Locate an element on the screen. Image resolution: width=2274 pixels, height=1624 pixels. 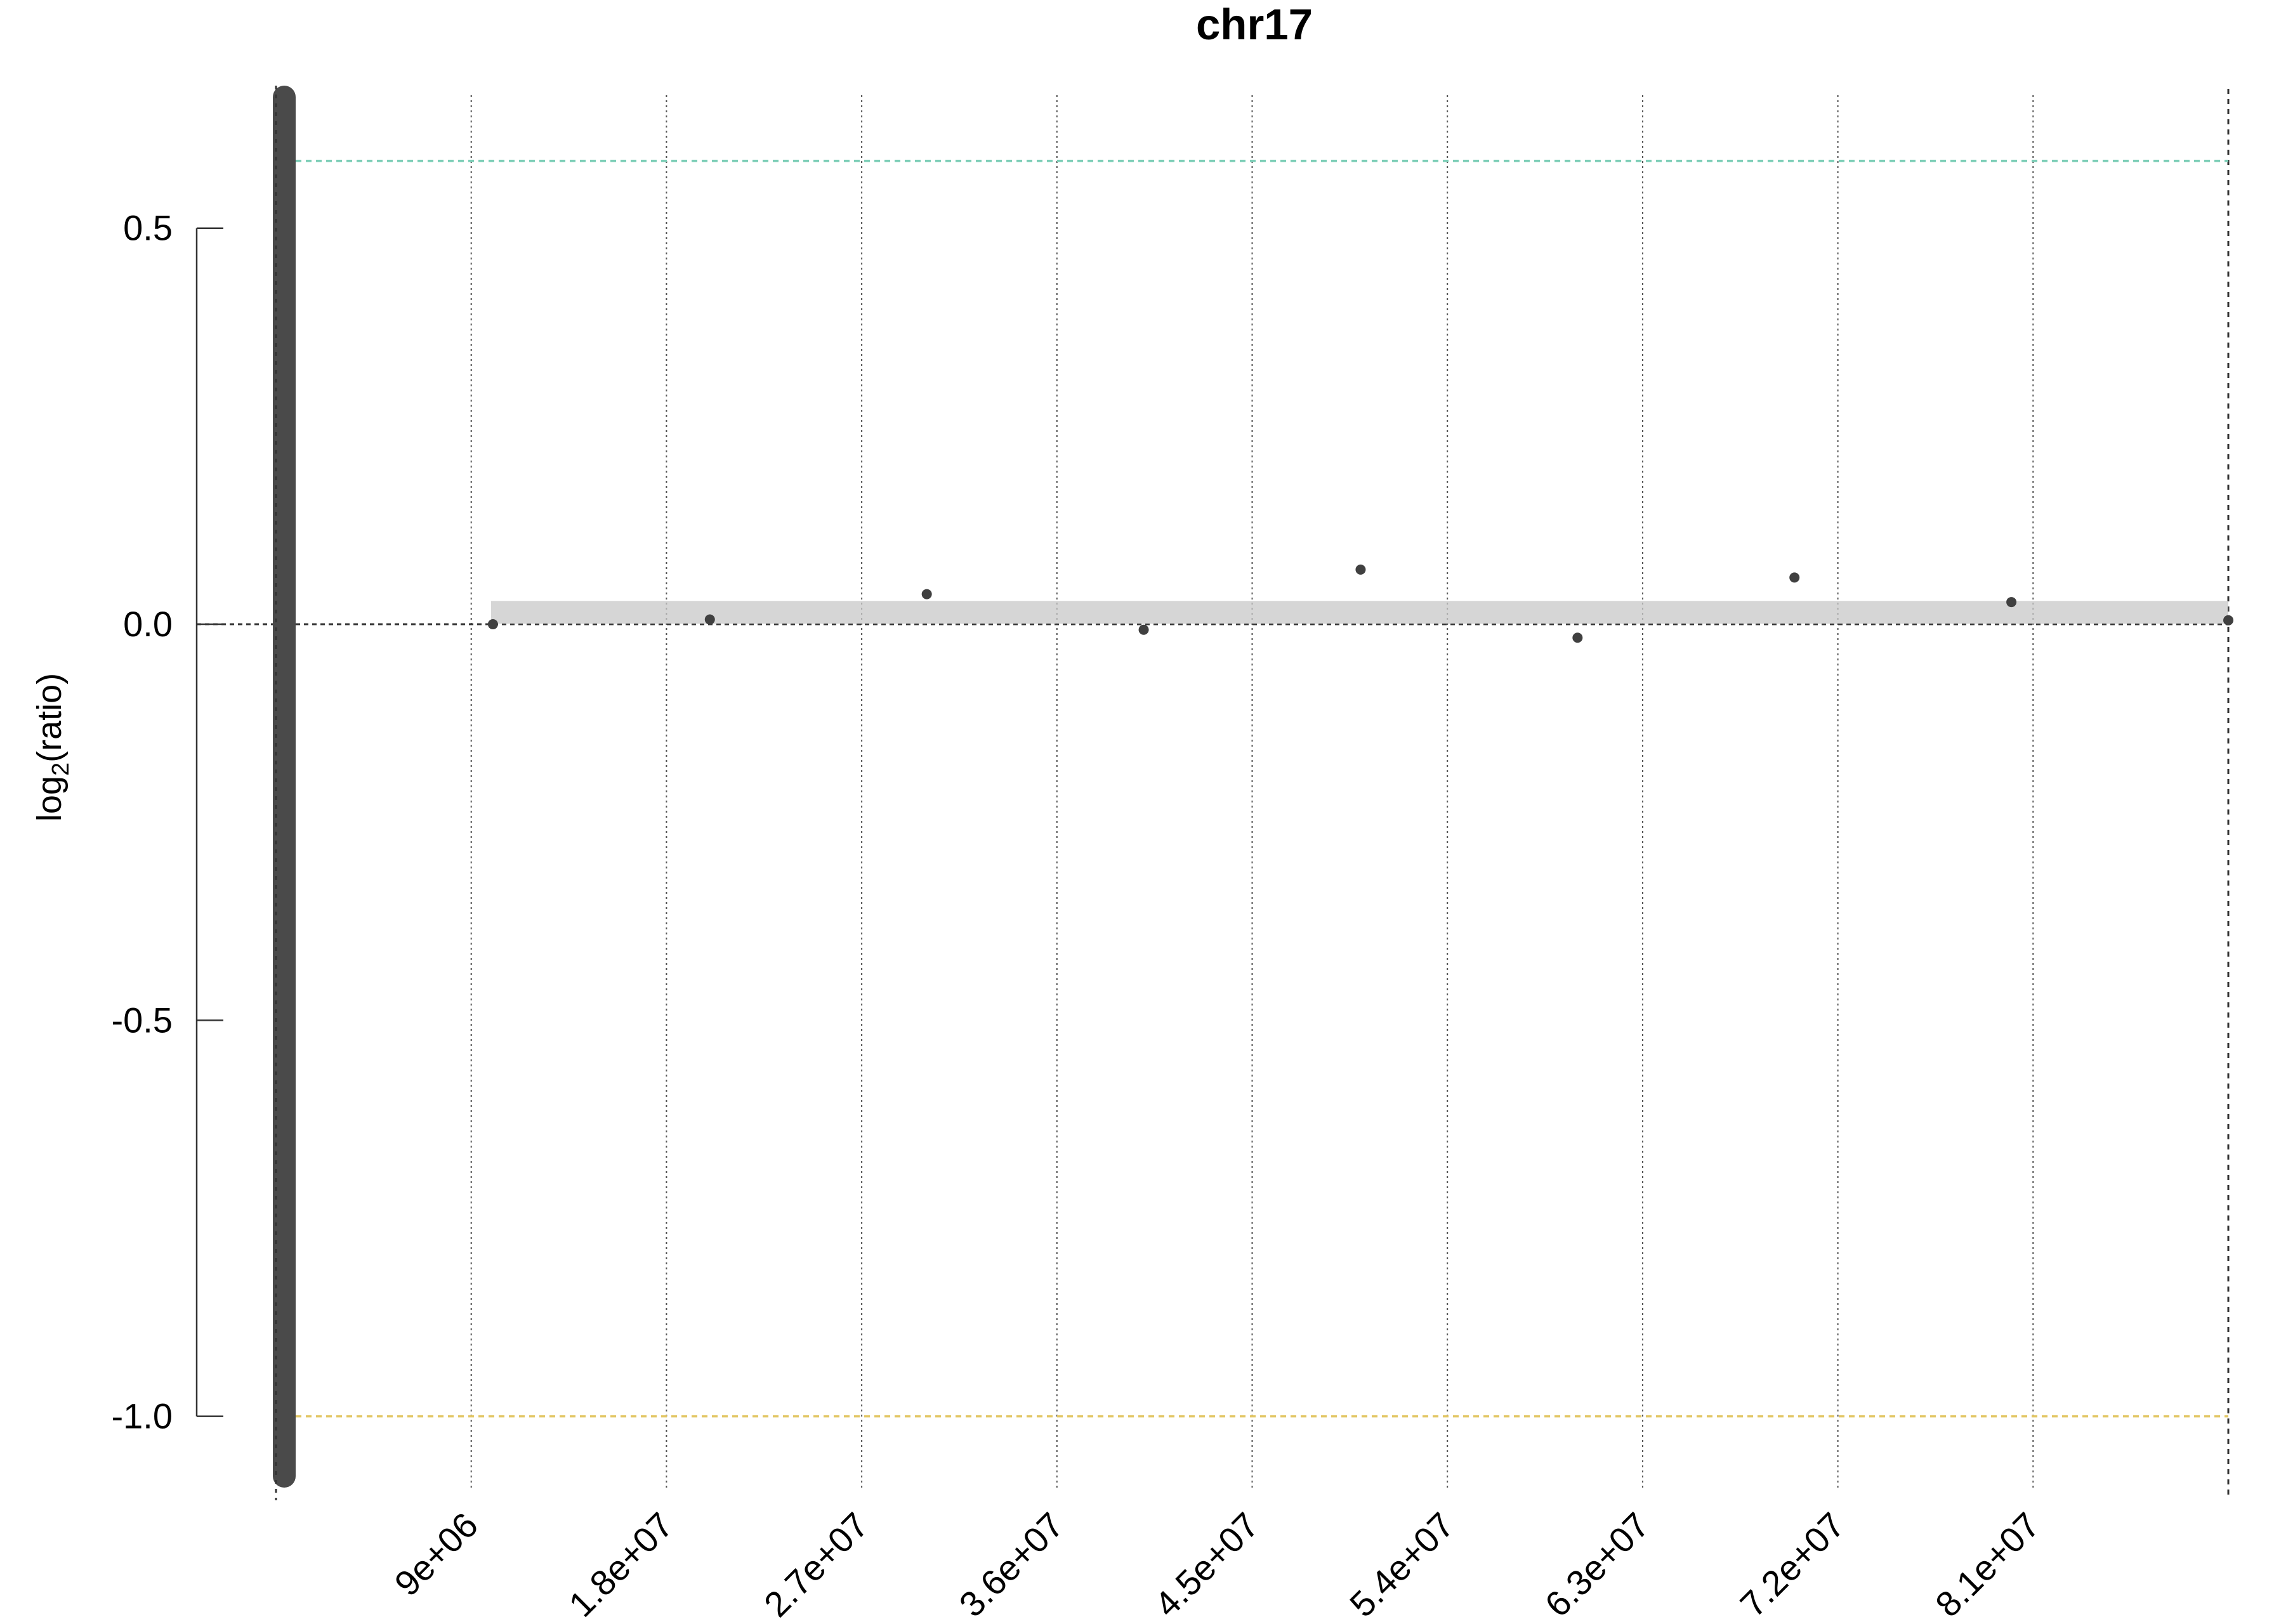
chart-title: chr17 is located at coordinates (1254, 24).